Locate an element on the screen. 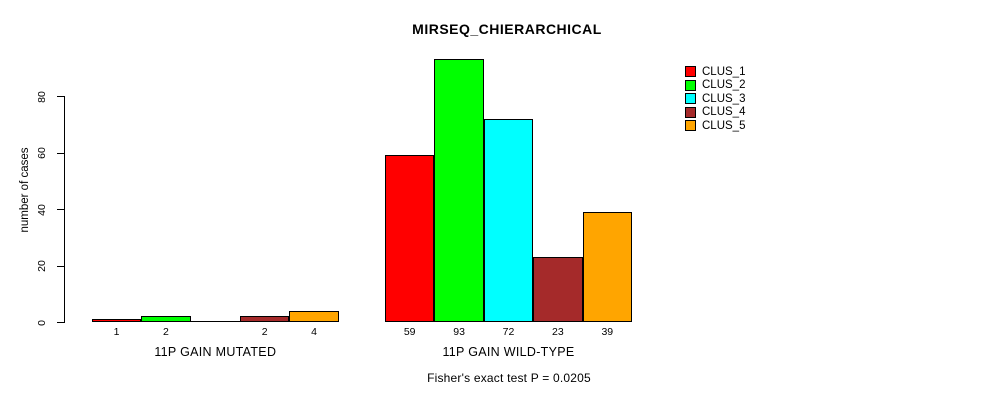 The image size is (990, 400). legend-label-clus_3: CLUS_3 is located at coordinates (724, 98).